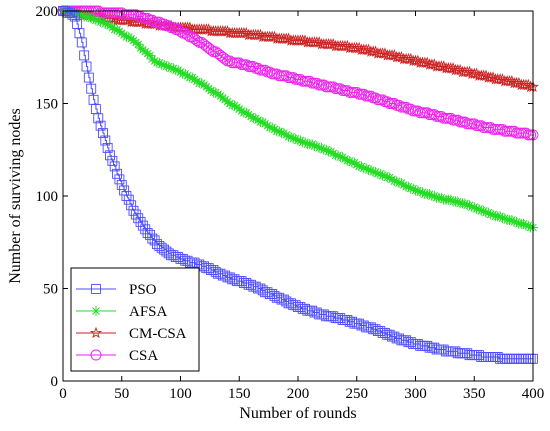  I want to click on y-tick-label: 100, so click(47, 197).